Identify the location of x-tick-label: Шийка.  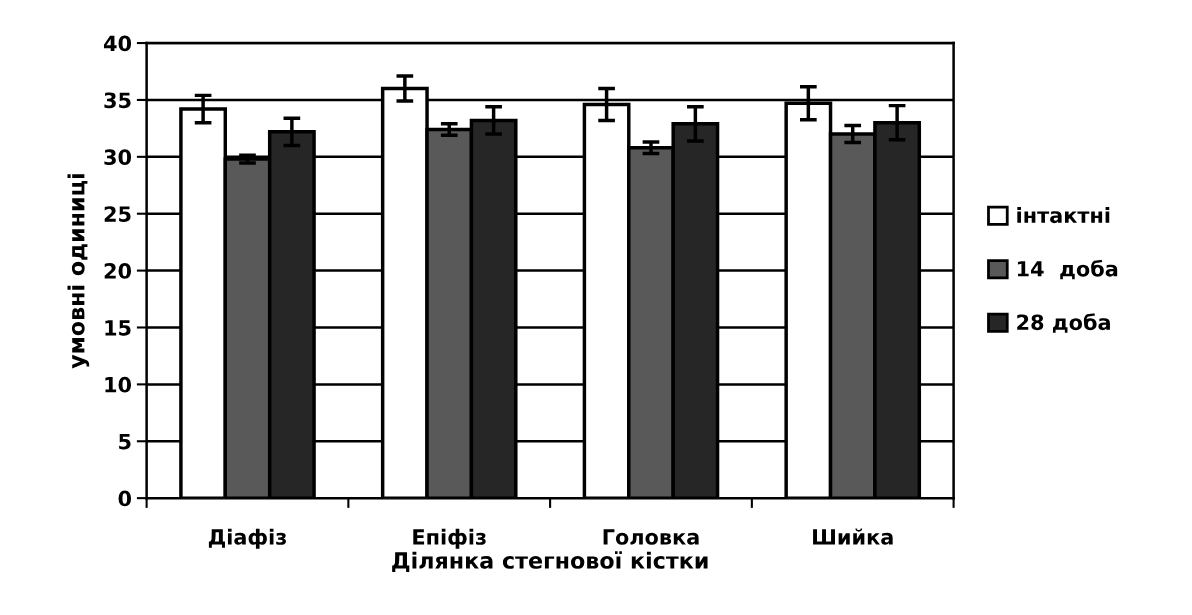
(853, 536).